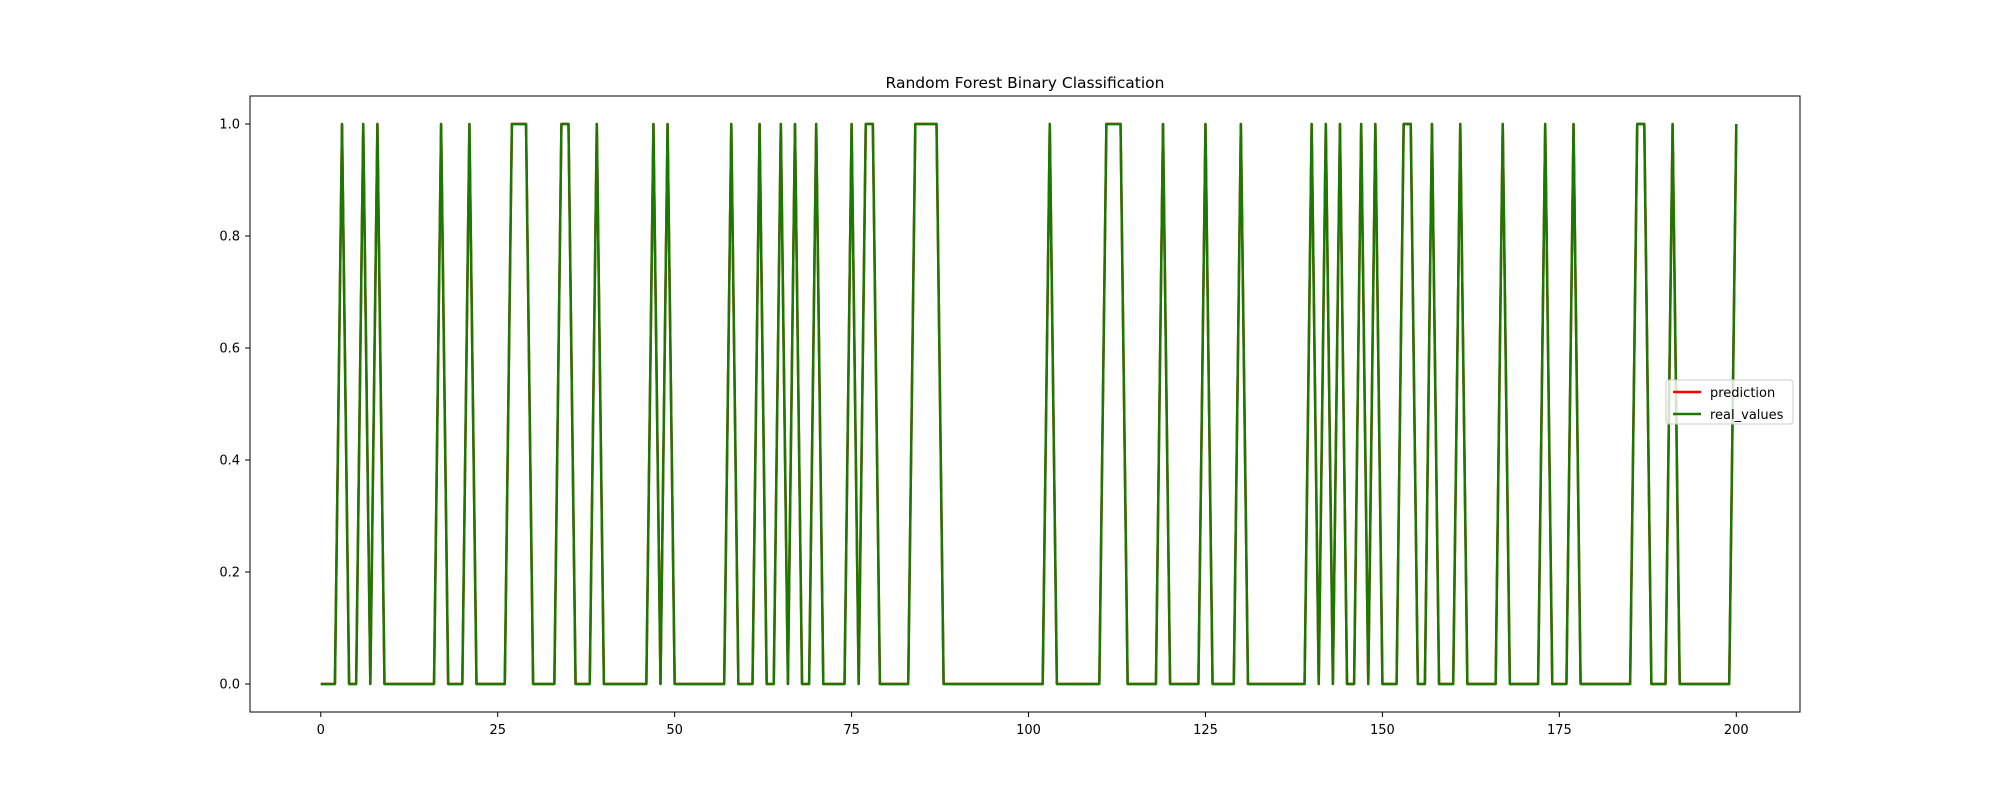 The width and height of the screenshot is (2000, 800). I want to click on y-tick-label: 0.6, so click(229, 349).